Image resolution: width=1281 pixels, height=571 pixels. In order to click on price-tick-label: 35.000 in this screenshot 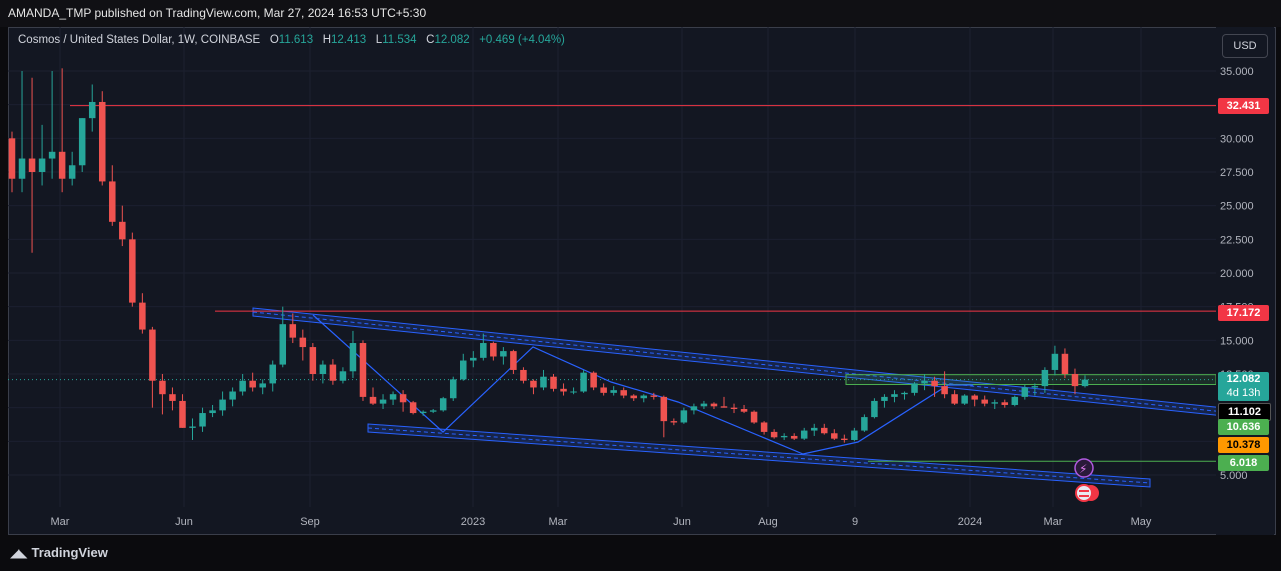, I will do `click(1237, 72)`.